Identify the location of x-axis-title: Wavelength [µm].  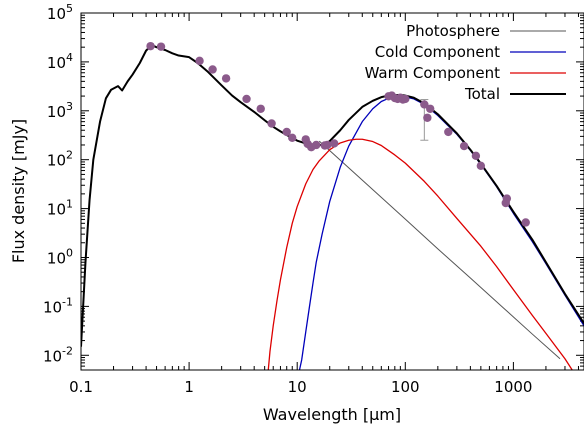
(332, 414).